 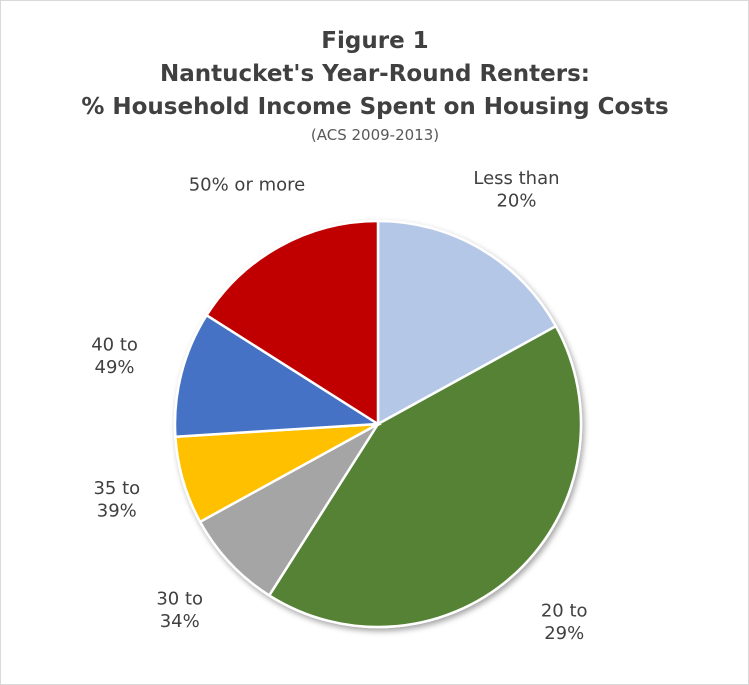 What do you see at coordinates (375, 135) in the screenshot?
I see `chart-subtitle: (ACS 2009-2013)` at bounding box center [375, 135].